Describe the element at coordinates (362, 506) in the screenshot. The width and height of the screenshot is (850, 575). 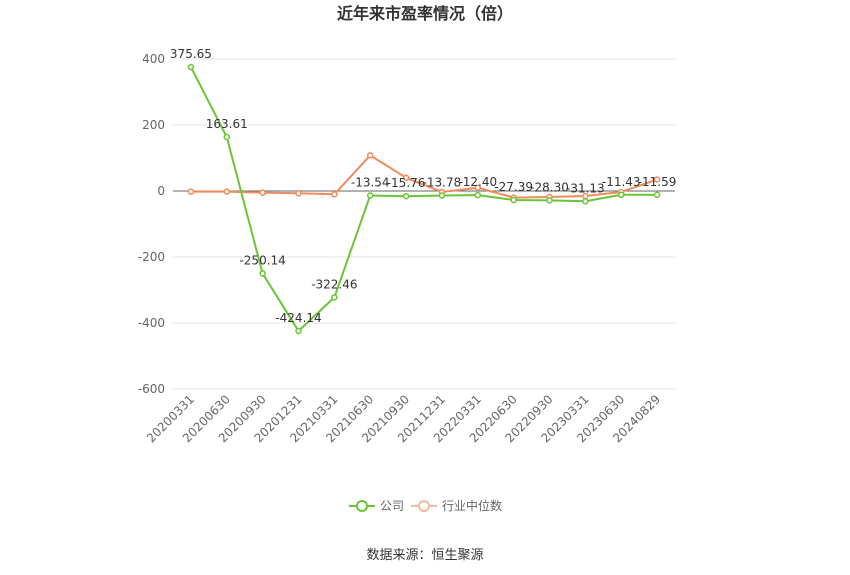
I see `legend-company-marker-icon` at that location.